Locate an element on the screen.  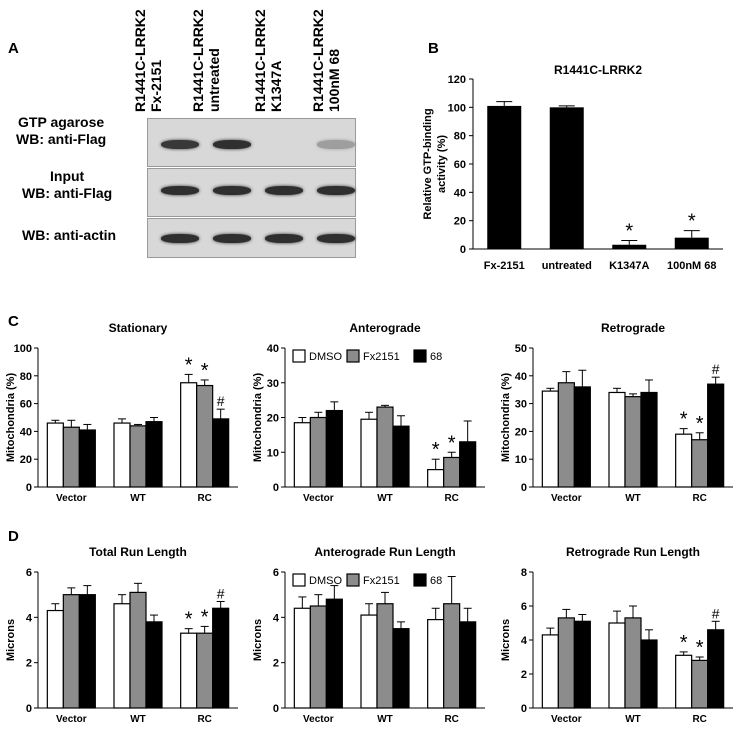
y-tick-label: 50 is located at coordinates (521, 349).